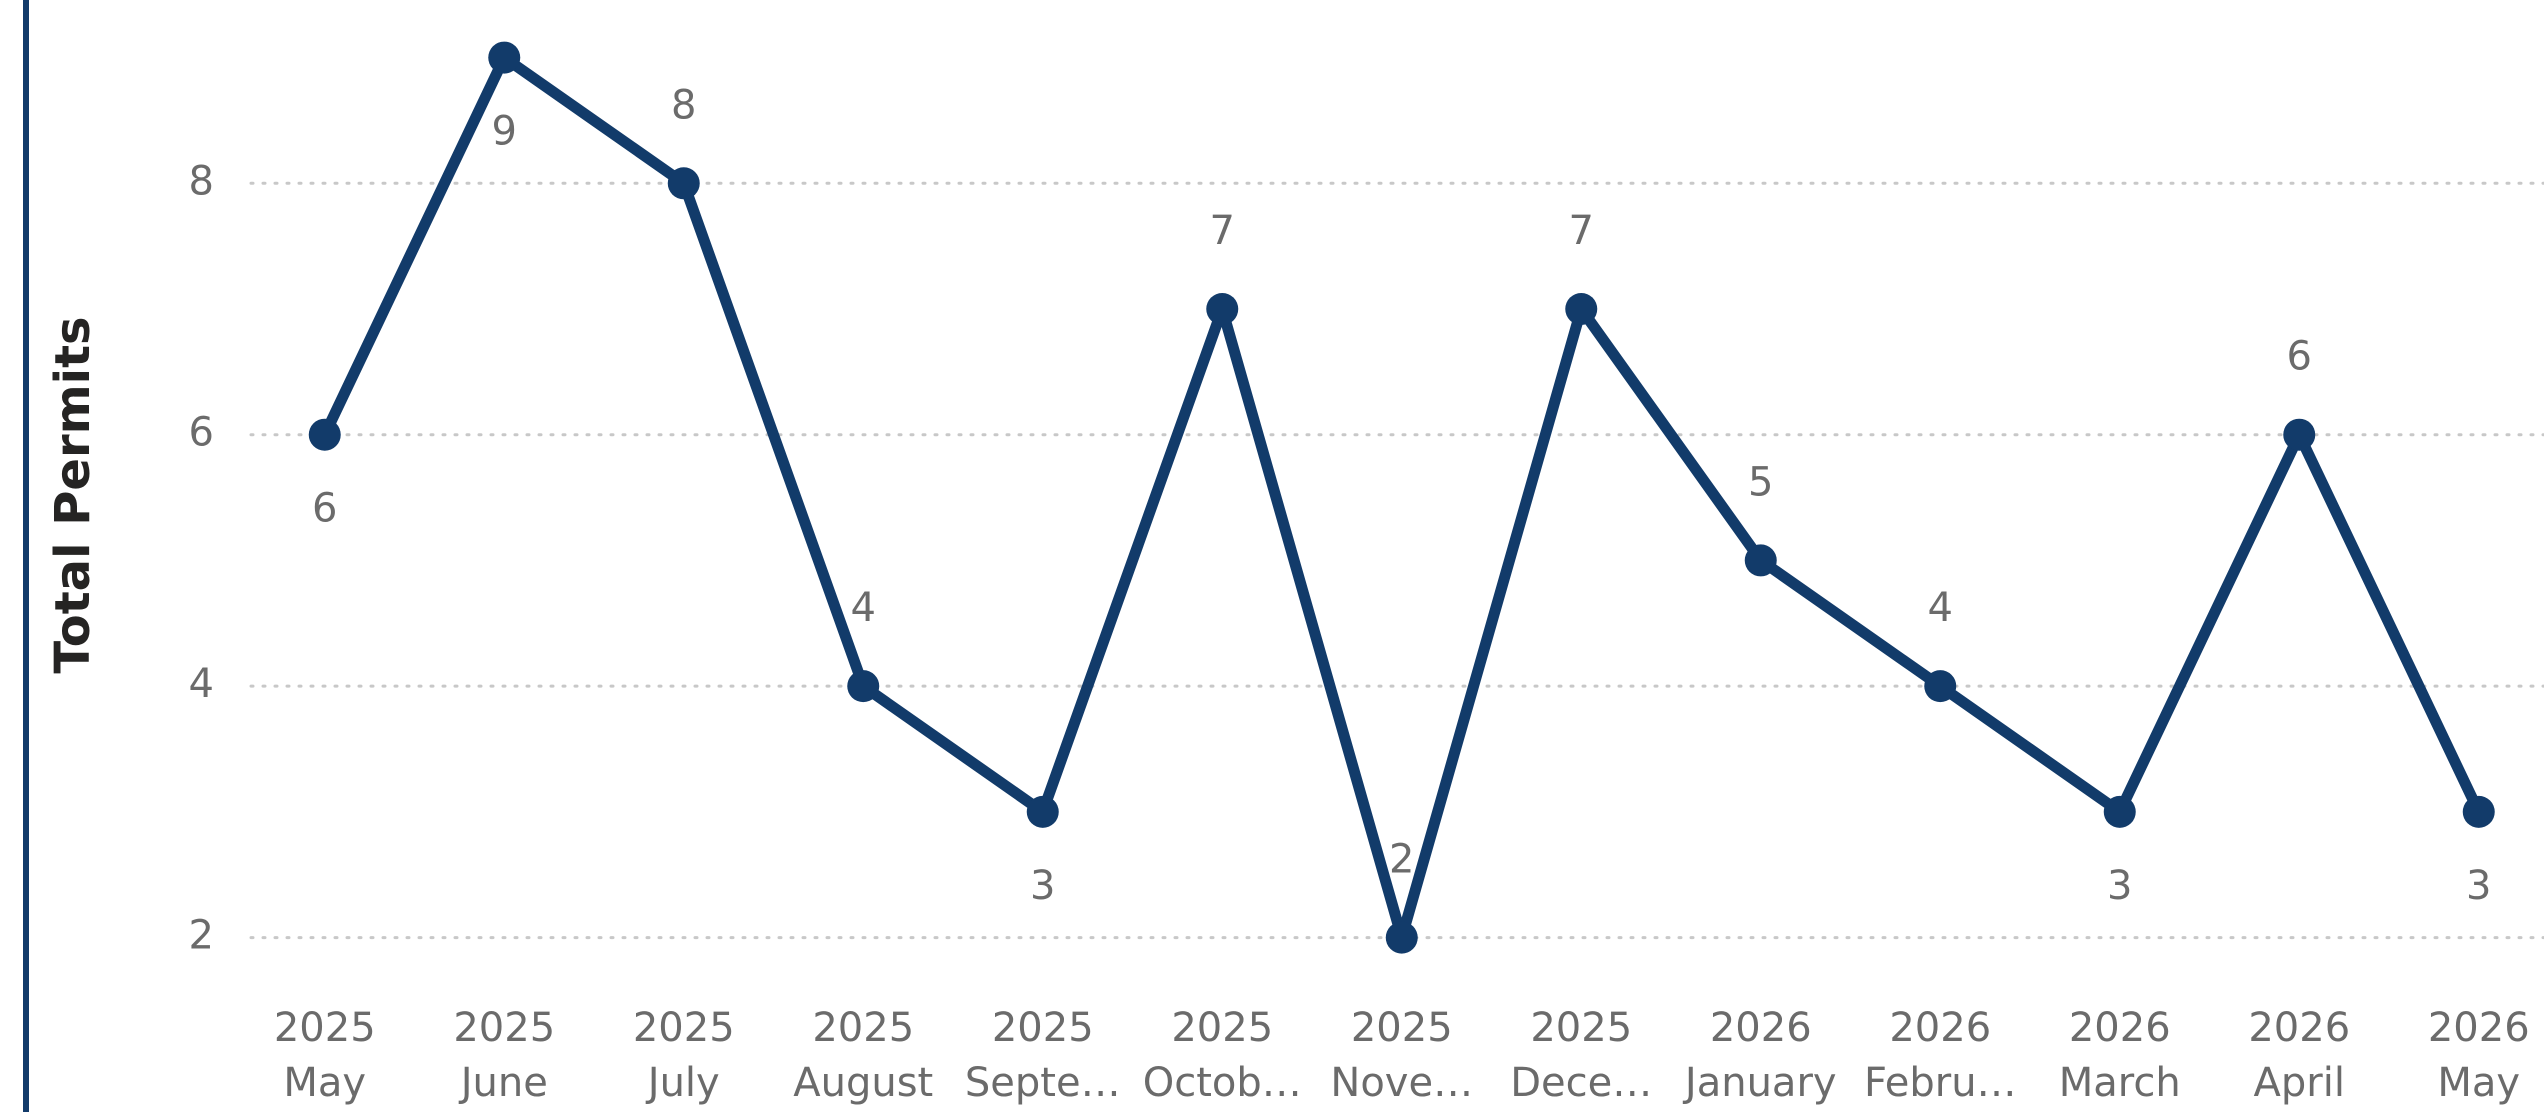 This screenshot has height=1112, width=2544. What do you see at coordinates (1759, 1083) in the screenshot?
I see `x-tick-label: January` at bounding box center [1759, 1083].